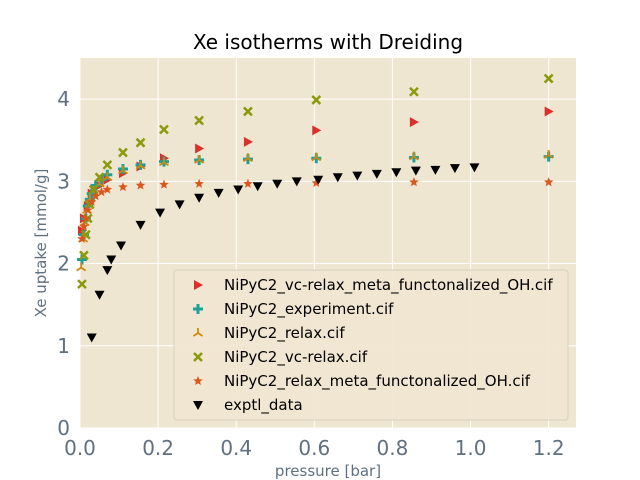  I want to click on x-axis-label: pressure [bar], so click(328, 471).